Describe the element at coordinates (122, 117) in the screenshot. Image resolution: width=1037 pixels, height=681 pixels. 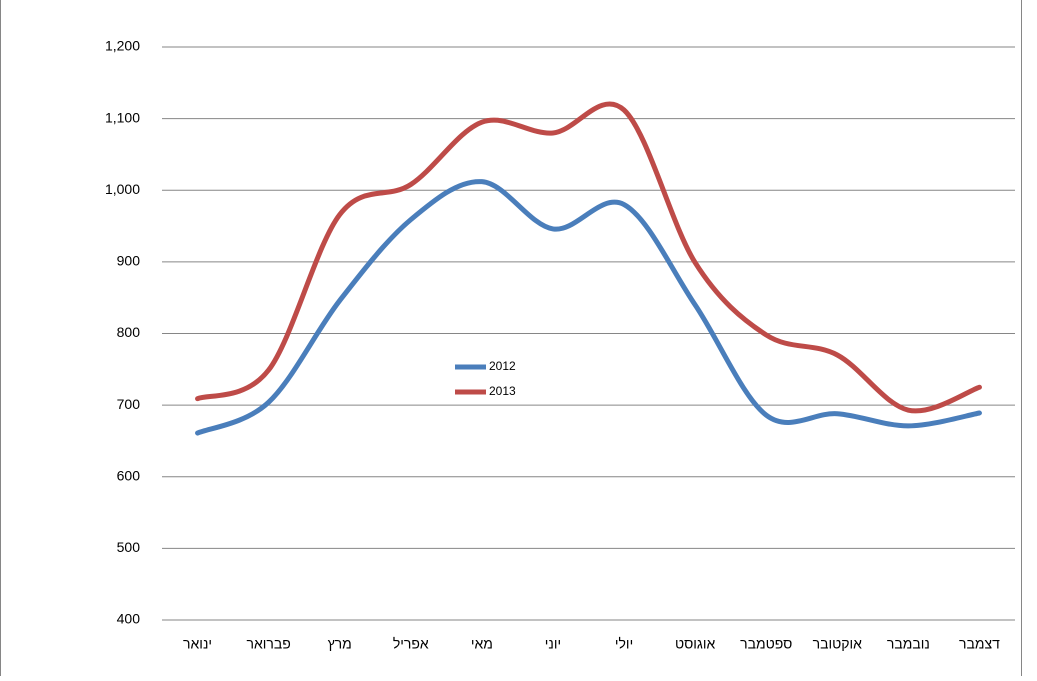
I see `y-tick-label: 1,100` at that location.